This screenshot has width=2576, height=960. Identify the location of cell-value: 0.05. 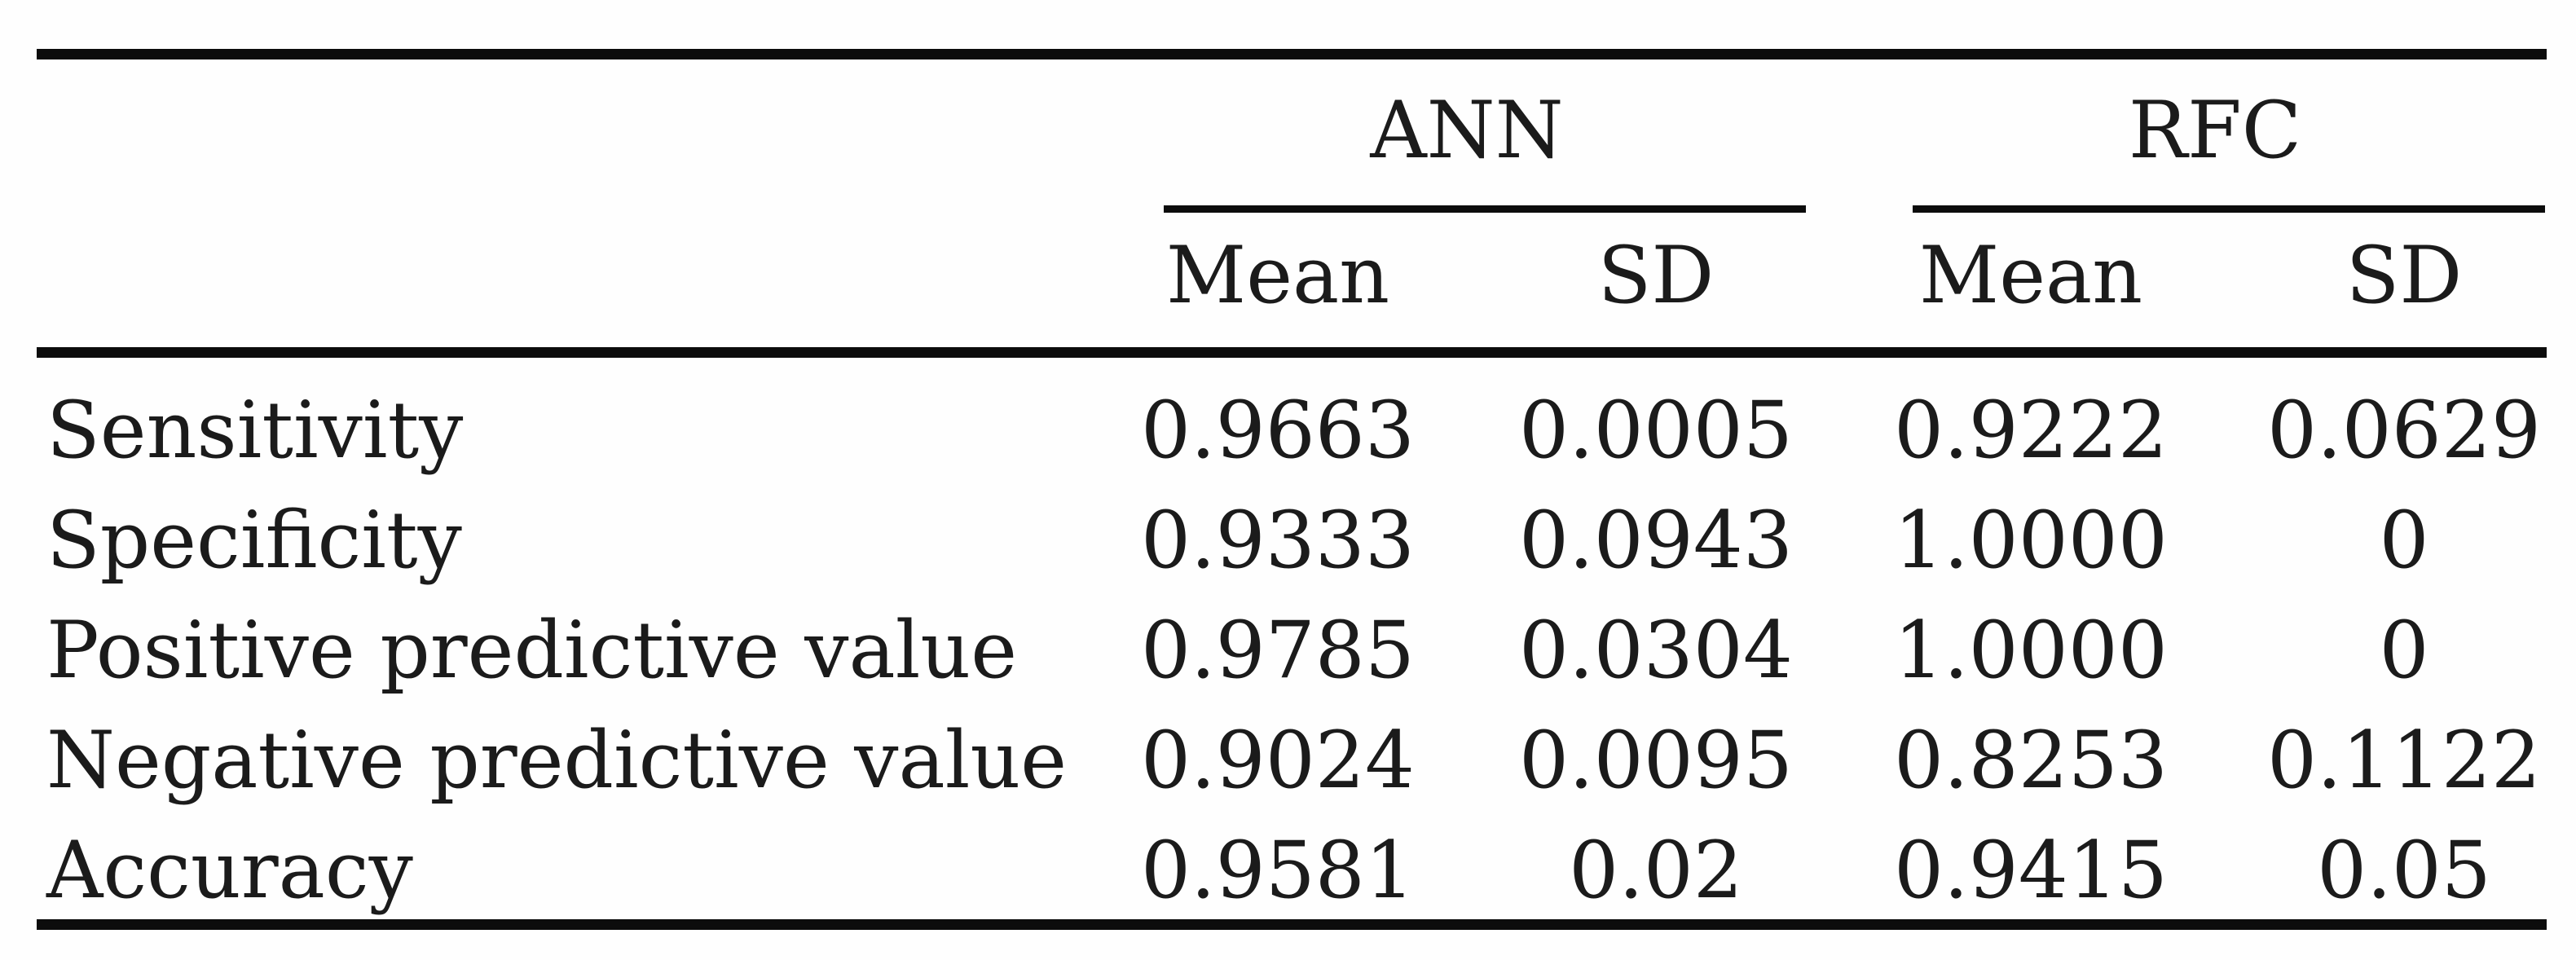
(2404, 870).